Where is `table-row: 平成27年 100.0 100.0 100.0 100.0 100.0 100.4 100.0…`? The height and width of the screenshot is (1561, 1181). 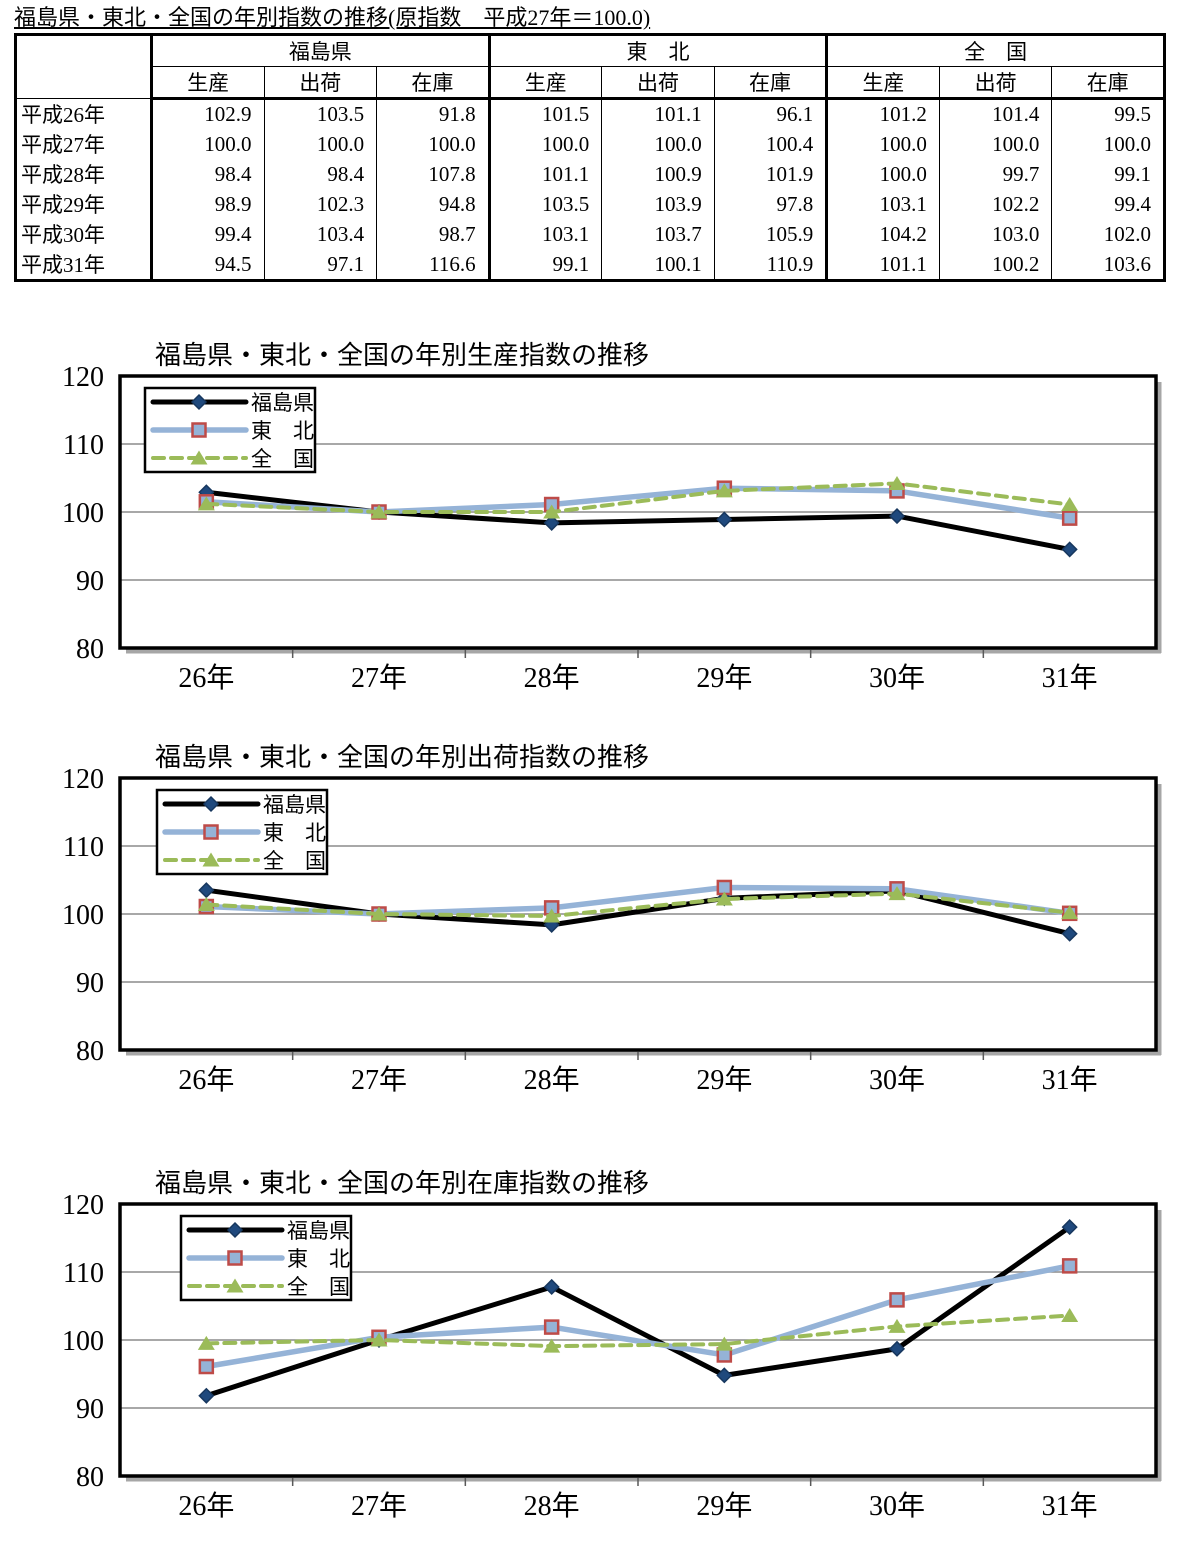
table-row: 平成27年 100.0 100.0 100.0 100.0 100.0 100.4 100.0… is located at coordinates (590, 144).